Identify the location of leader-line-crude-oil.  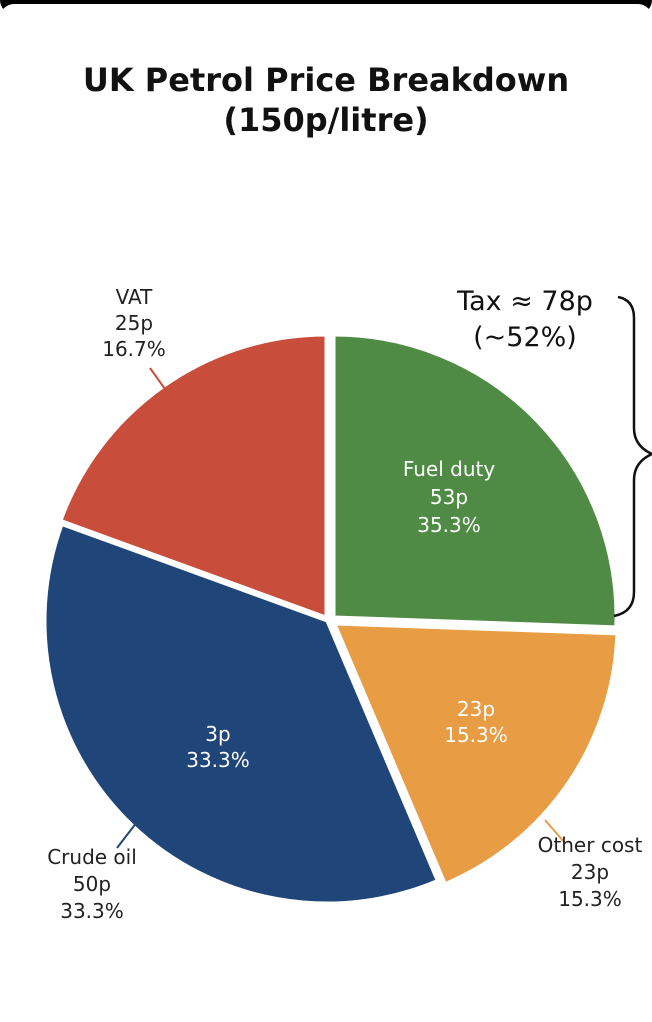
(128, 833).